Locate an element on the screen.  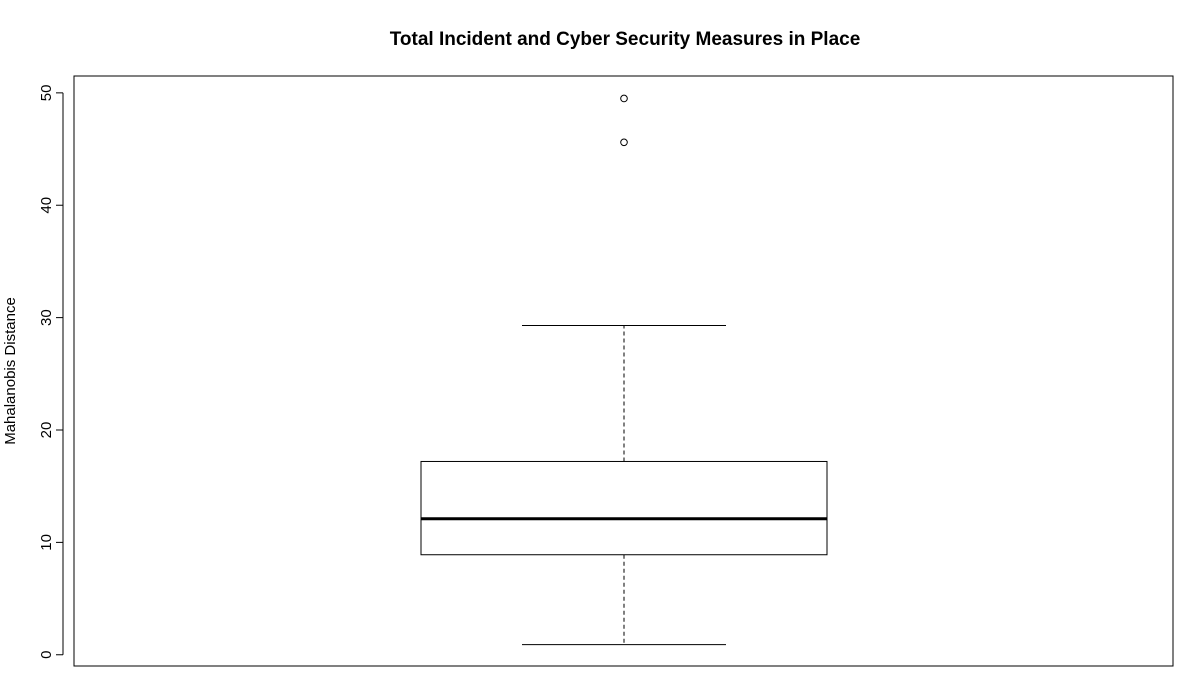
y-axis: 0 10 20 30 40 50 is located at coordinates (51, 372).